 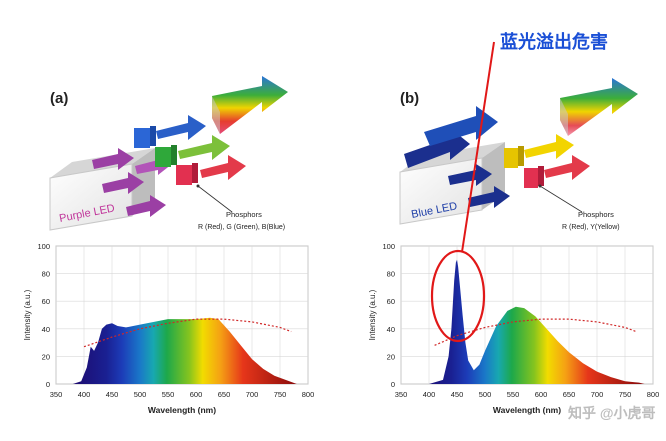 I want to click on panel-a-illustration: (a) Purple LED, so click(x=168, y=153).